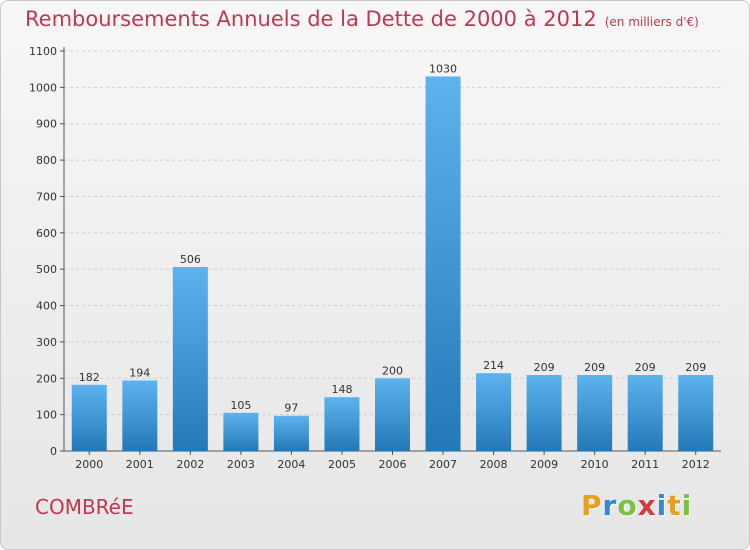  What do you see at coordinates (140, 415) in the screenshot?
I see `bar-2001` at bounding box center [140, 415].